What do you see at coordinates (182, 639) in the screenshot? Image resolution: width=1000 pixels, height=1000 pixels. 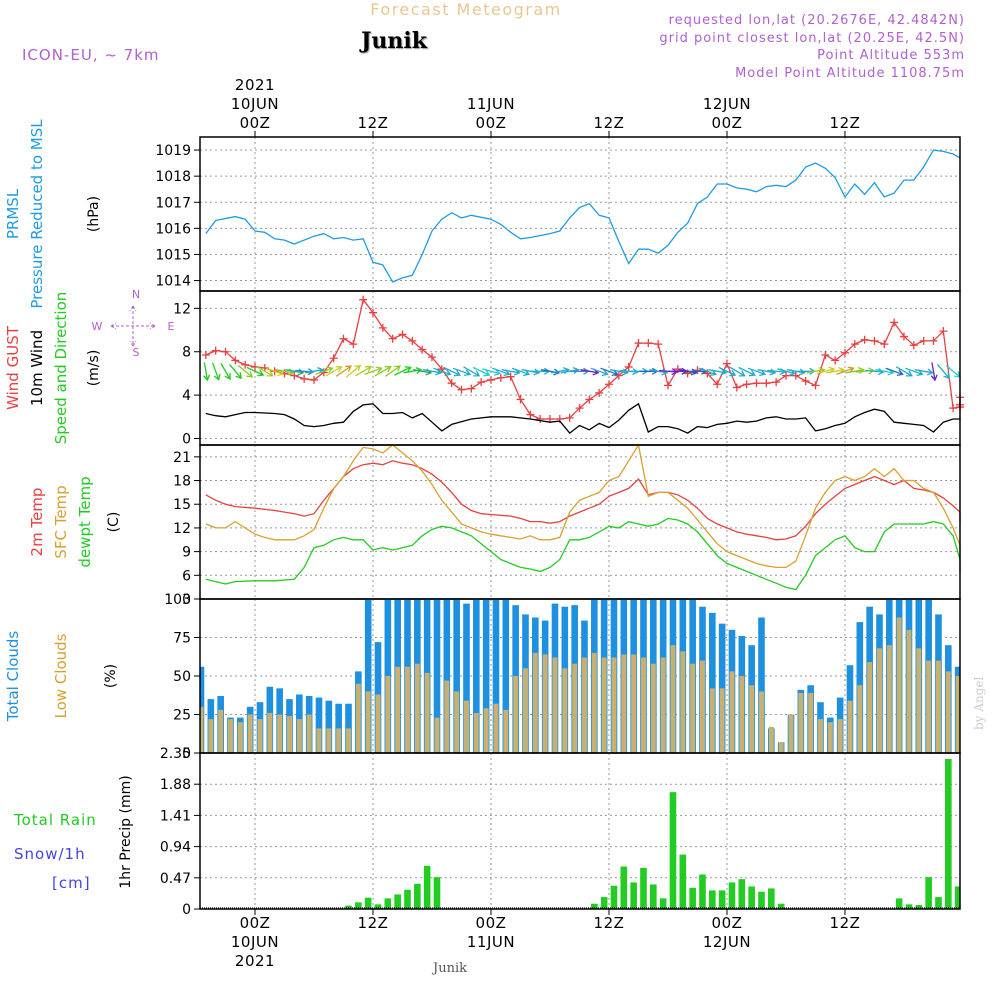 I see `y-tick-label: 75` at bounding box center [182, 639].